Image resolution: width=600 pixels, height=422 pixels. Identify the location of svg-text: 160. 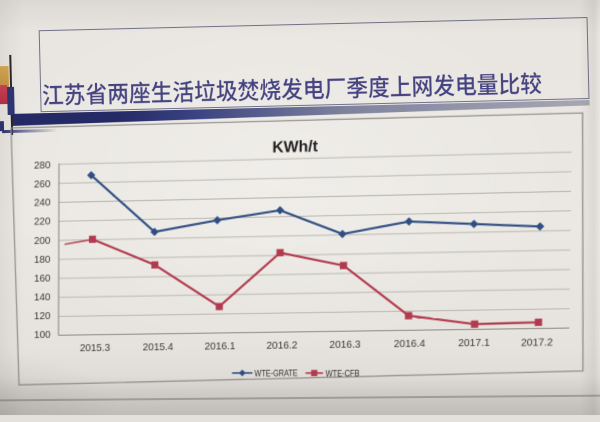
(42, 278).